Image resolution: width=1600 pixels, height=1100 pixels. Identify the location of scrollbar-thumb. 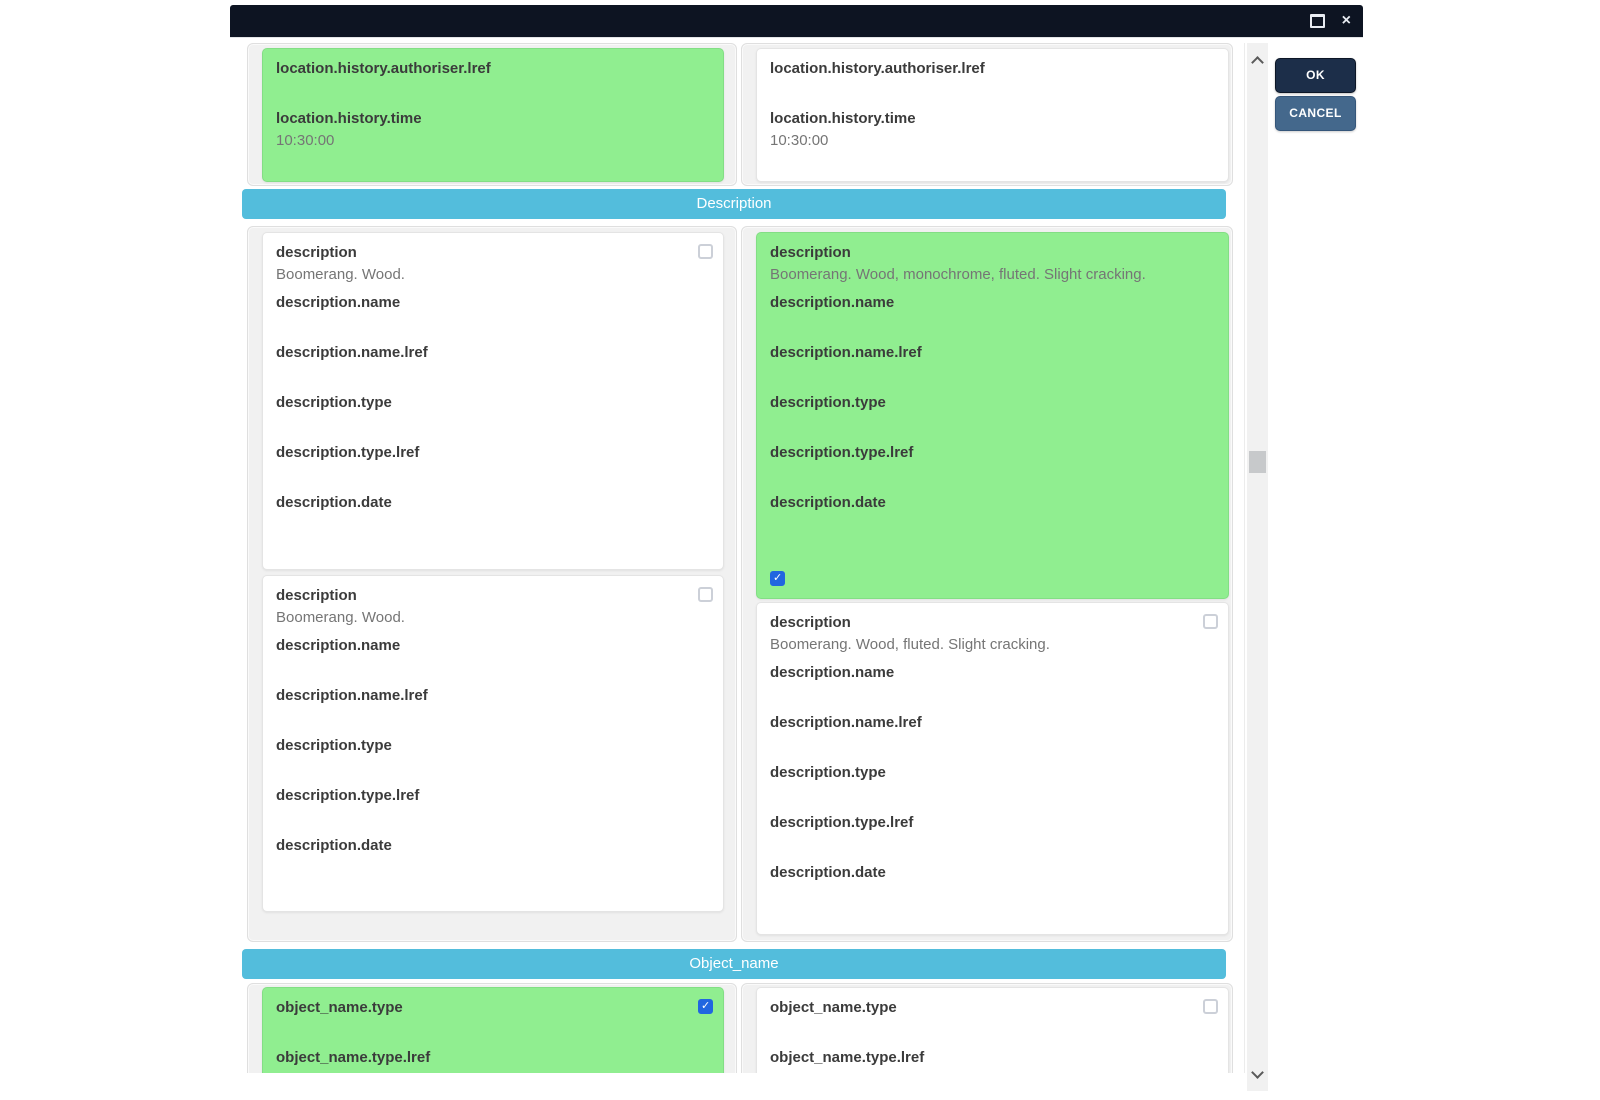
(1257, 462).